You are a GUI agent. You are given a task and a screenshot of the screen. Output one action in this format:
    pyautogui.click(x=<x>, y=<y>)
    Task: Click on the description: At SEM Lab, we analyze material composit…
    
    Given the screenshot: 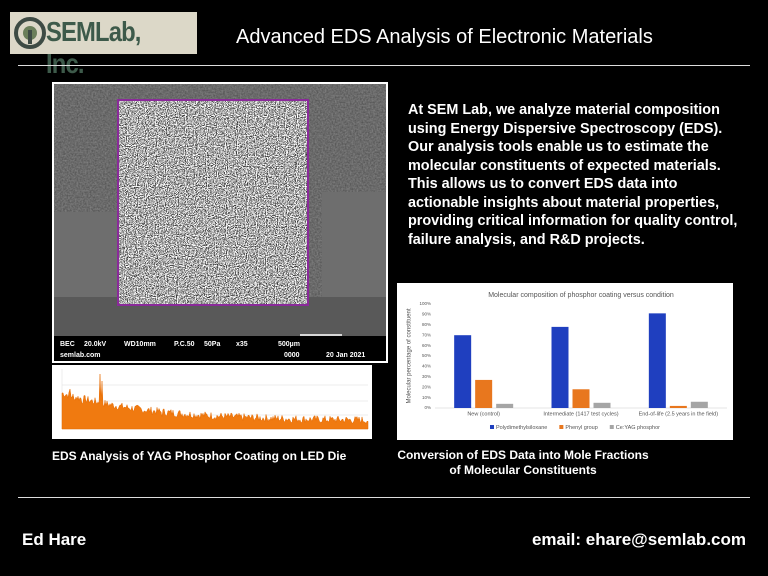 What is the action you would take?
    pyautogui.click(x=573, y=175)
    